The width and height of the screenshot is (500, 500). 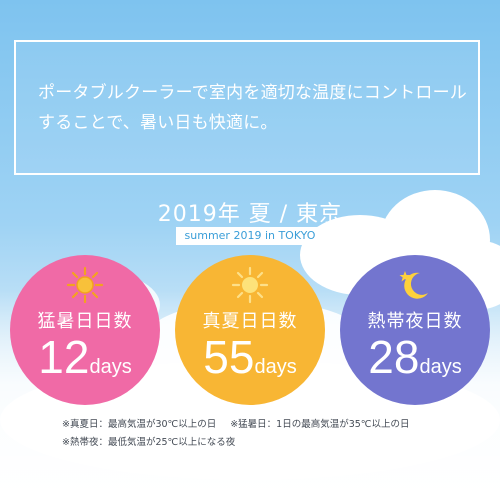 What do you see at coordinates (415, 321) in the screenshot?
I see `stat-label: 熱帯夜日数` at bounding box center [415, 321].